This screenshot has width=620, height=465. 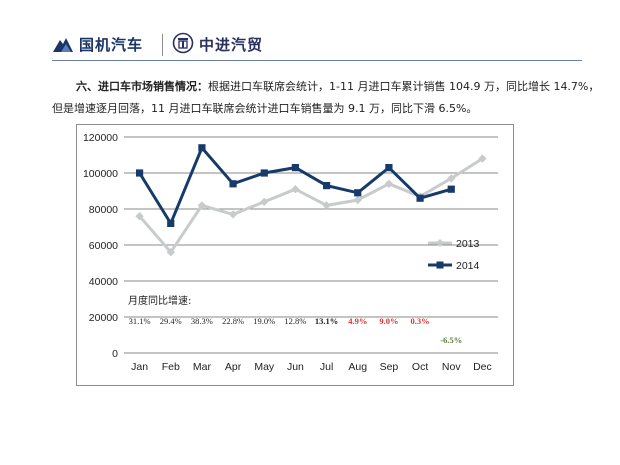 What do you see at coordinates (326, 367) in the screenshot?
I see `x-tick-label: Jul` at bounding box center [326, 367].